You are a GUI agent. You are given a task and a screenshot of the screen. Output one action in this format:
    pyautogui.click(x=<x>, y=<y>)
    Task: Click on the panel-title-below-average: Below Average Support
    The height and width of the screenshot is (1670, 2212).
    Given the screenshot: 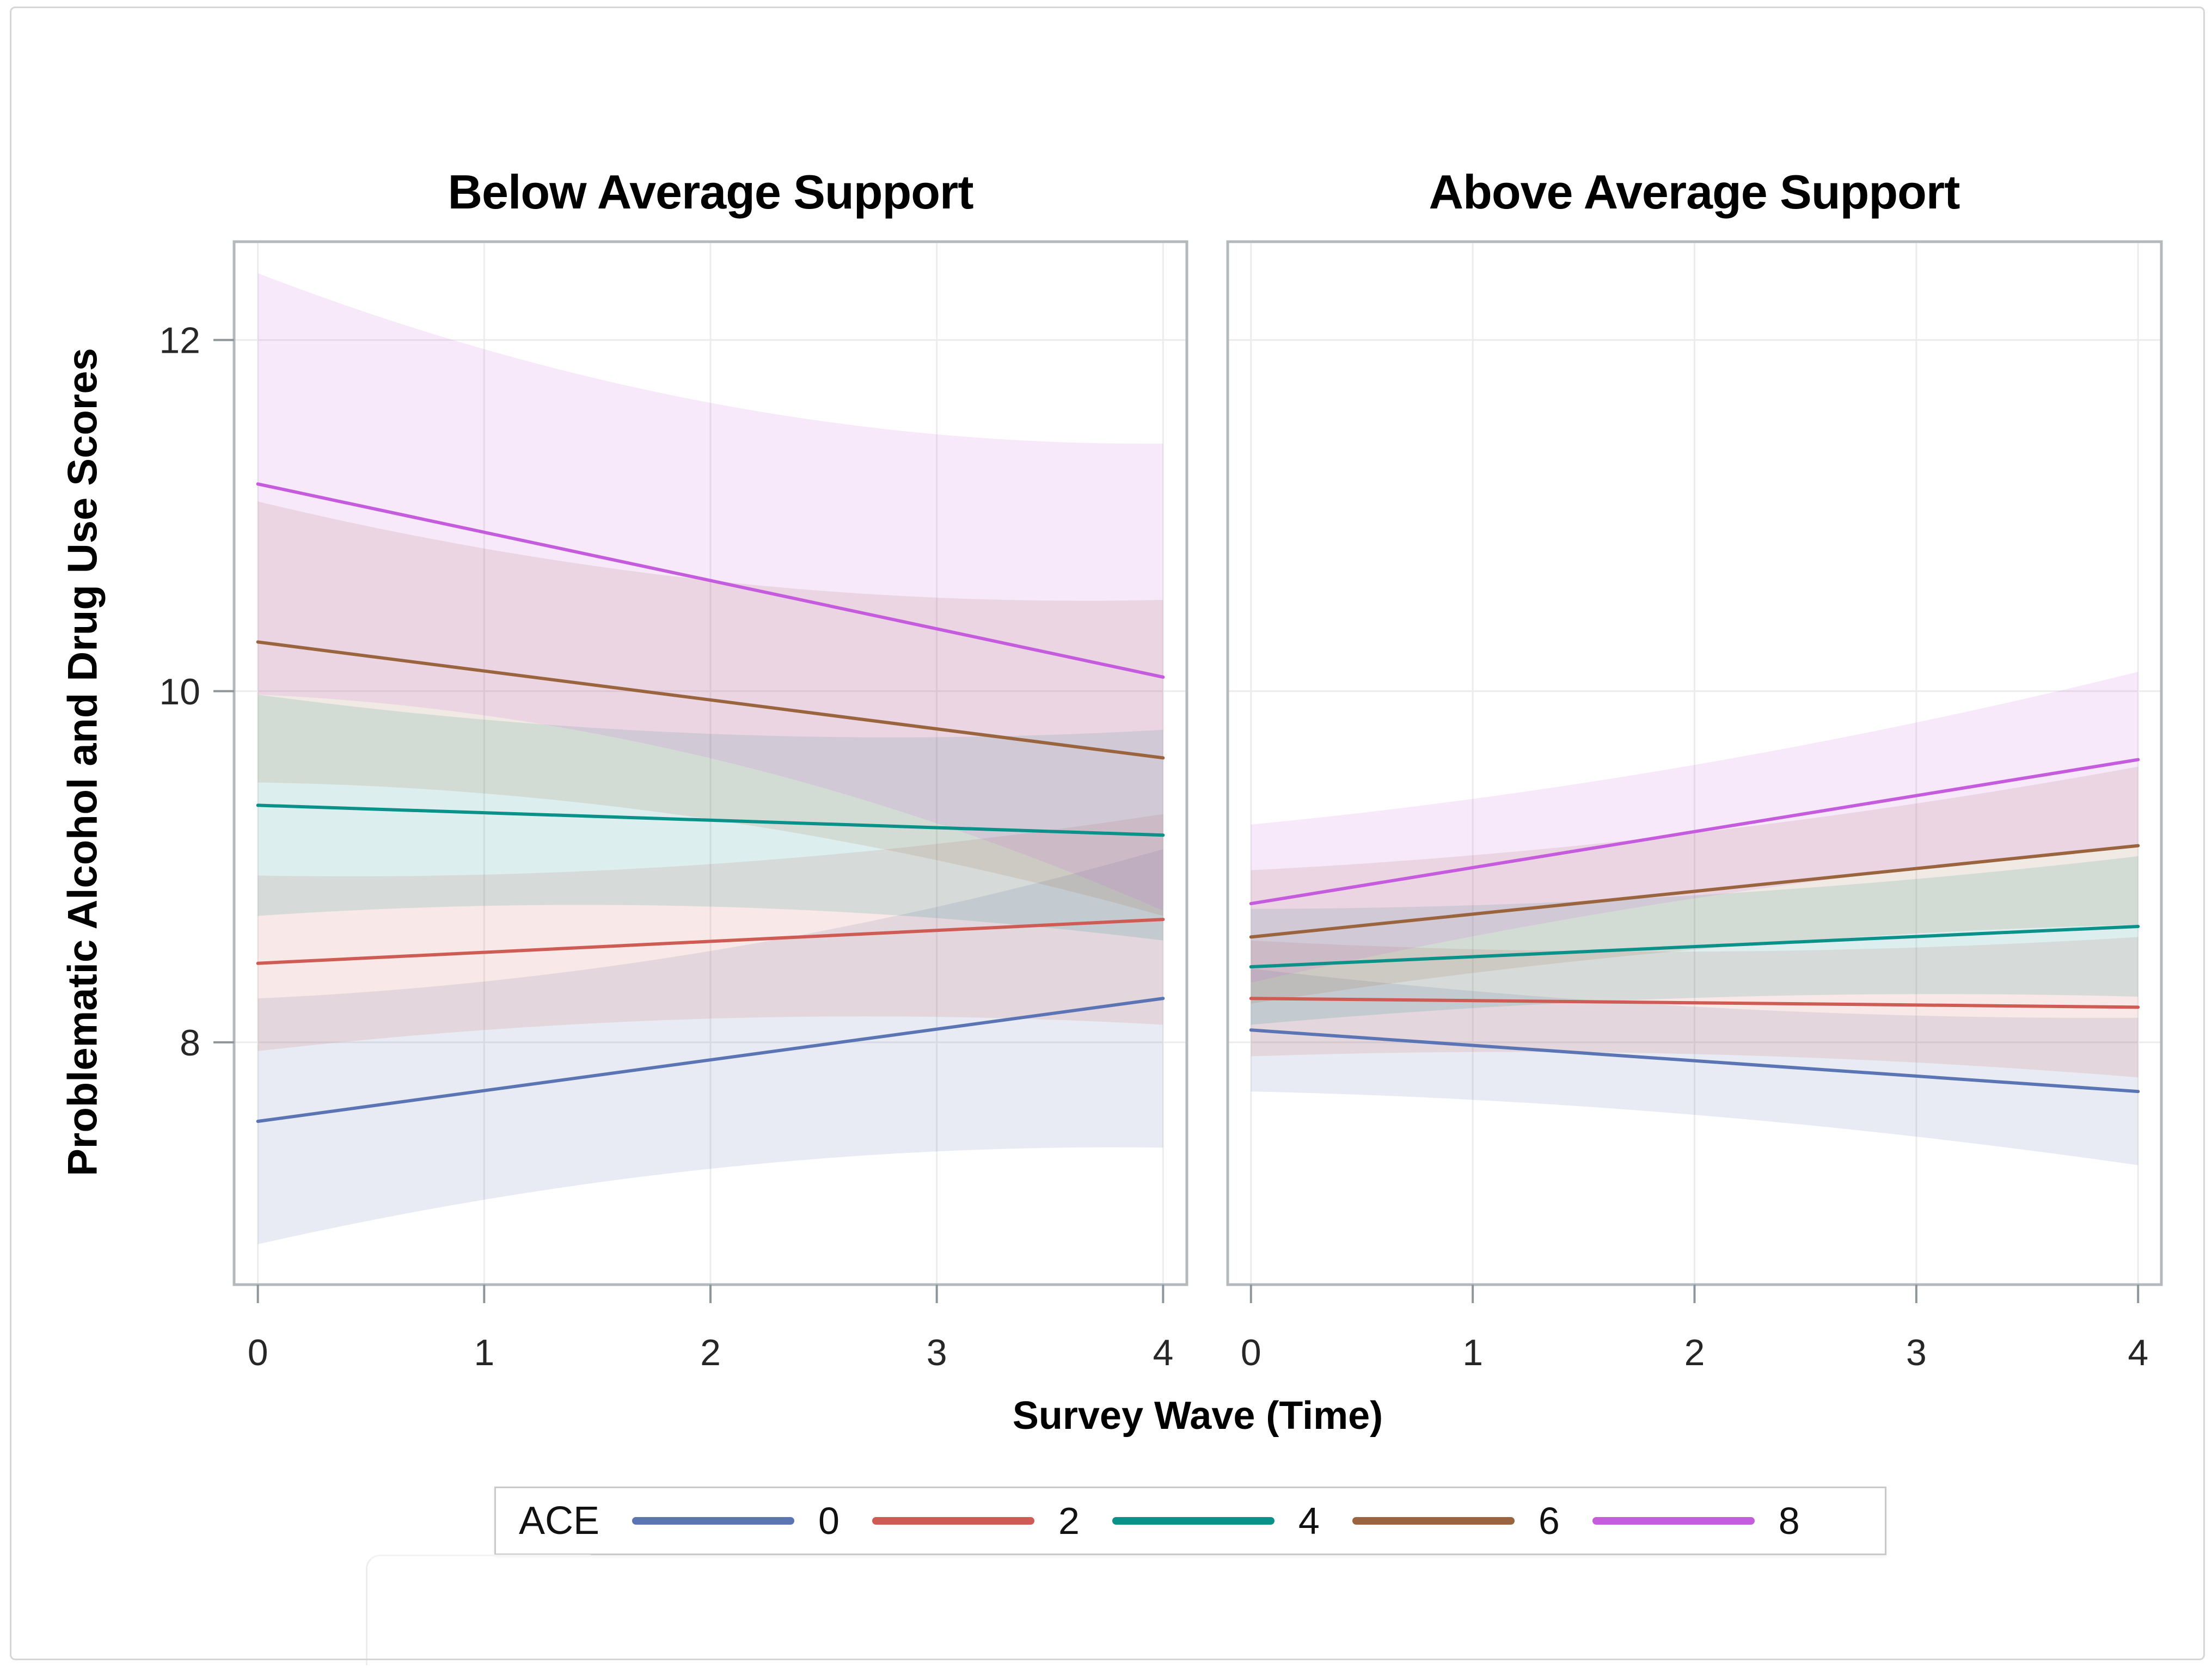 What is the action you would take?
    pyautogui.click(x=710, y=192)
    